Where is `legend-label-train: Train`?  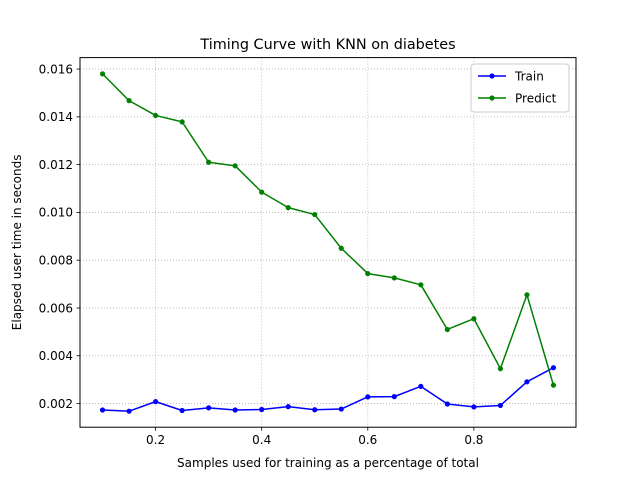 legend-label-train: Train is located at coordinates (529, 77).